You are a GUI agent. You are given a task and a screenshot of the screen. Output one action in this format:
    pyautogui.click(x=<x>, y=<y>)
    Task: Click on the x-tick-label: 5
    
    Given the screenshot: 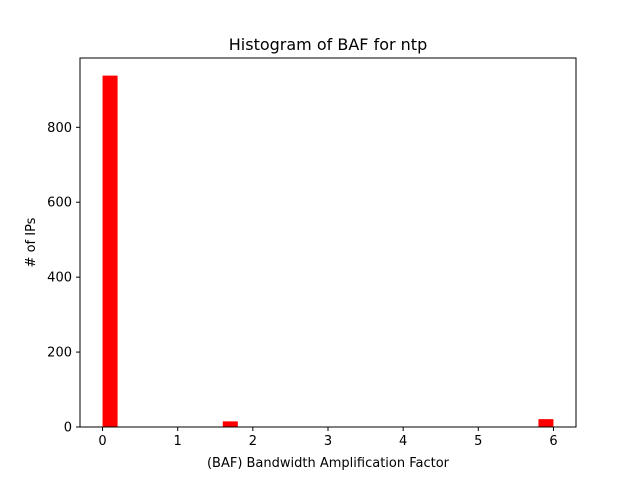 What is the action you would take?
    pyautogui.click(x=478, y=441)
    